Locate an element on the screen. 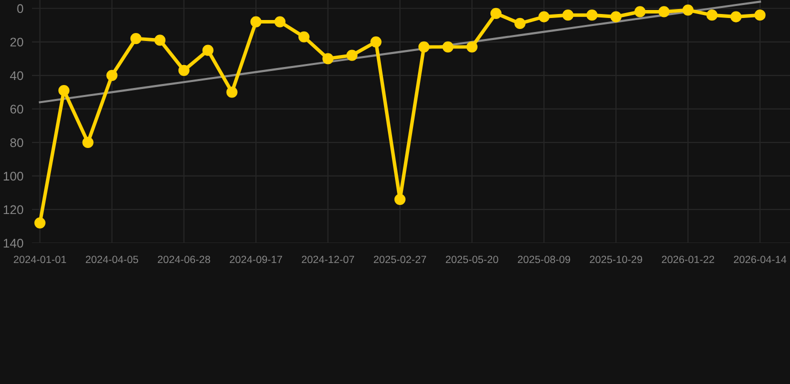 The height and width of the screenshot is (384, 790). x-tick-label: 2024-09-17 is located at coordinates (256, 260).